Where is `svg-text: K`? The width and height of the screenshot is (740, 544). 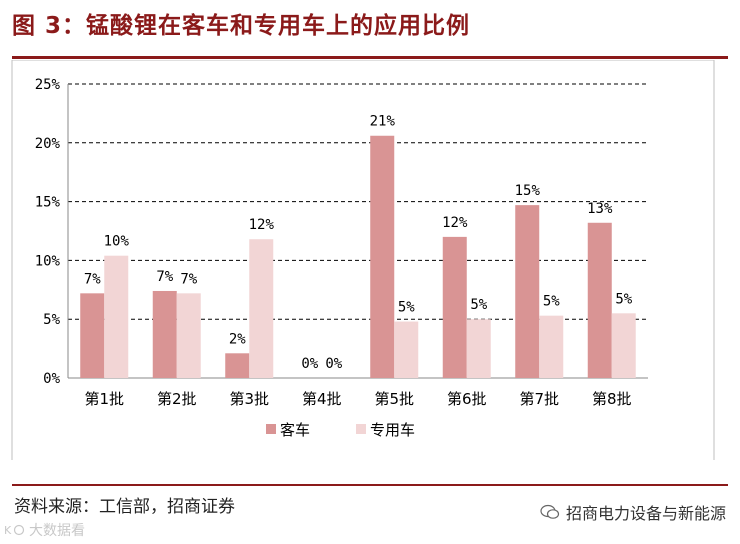 svg-text: K is located at coordinates (8, 530).